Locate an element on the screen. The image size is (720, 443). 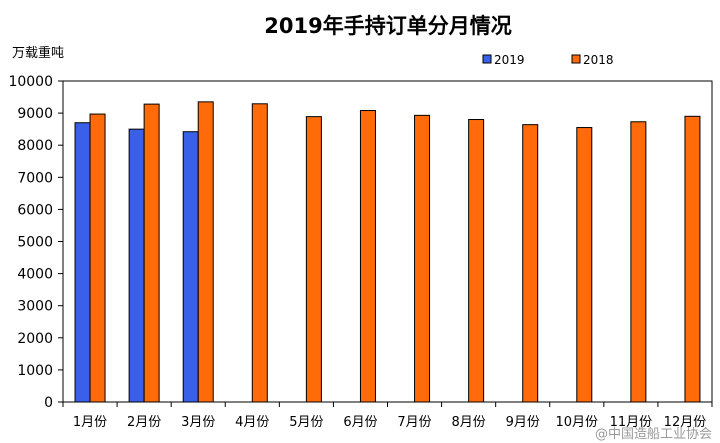
x-tick-label: 5月份 is located at coordinates (306, 422).